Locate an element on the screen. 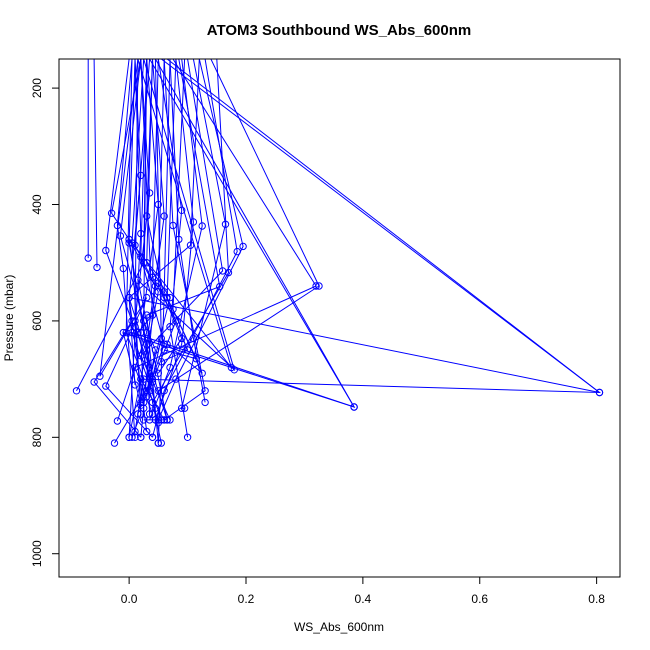 Image resolution: width=650 pixels, height=650 pixels. x-tick-label: 0.8 is located at coordinates (596, 599).